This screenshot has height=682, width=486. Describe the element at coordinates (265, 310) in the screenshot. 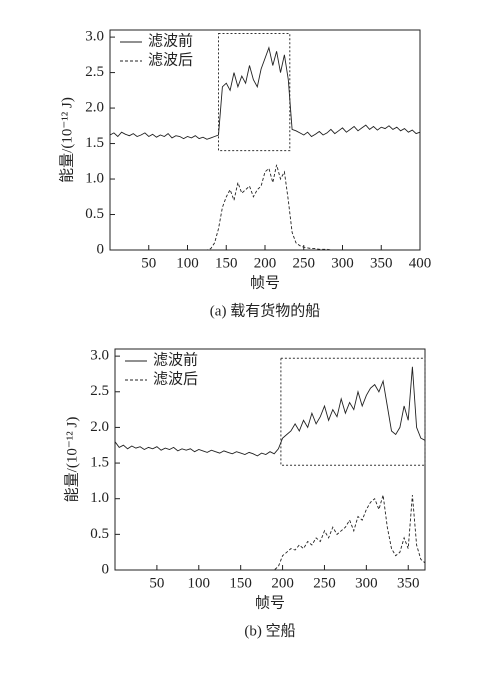

I see `caption: (a) 载有货物的船` at that location.